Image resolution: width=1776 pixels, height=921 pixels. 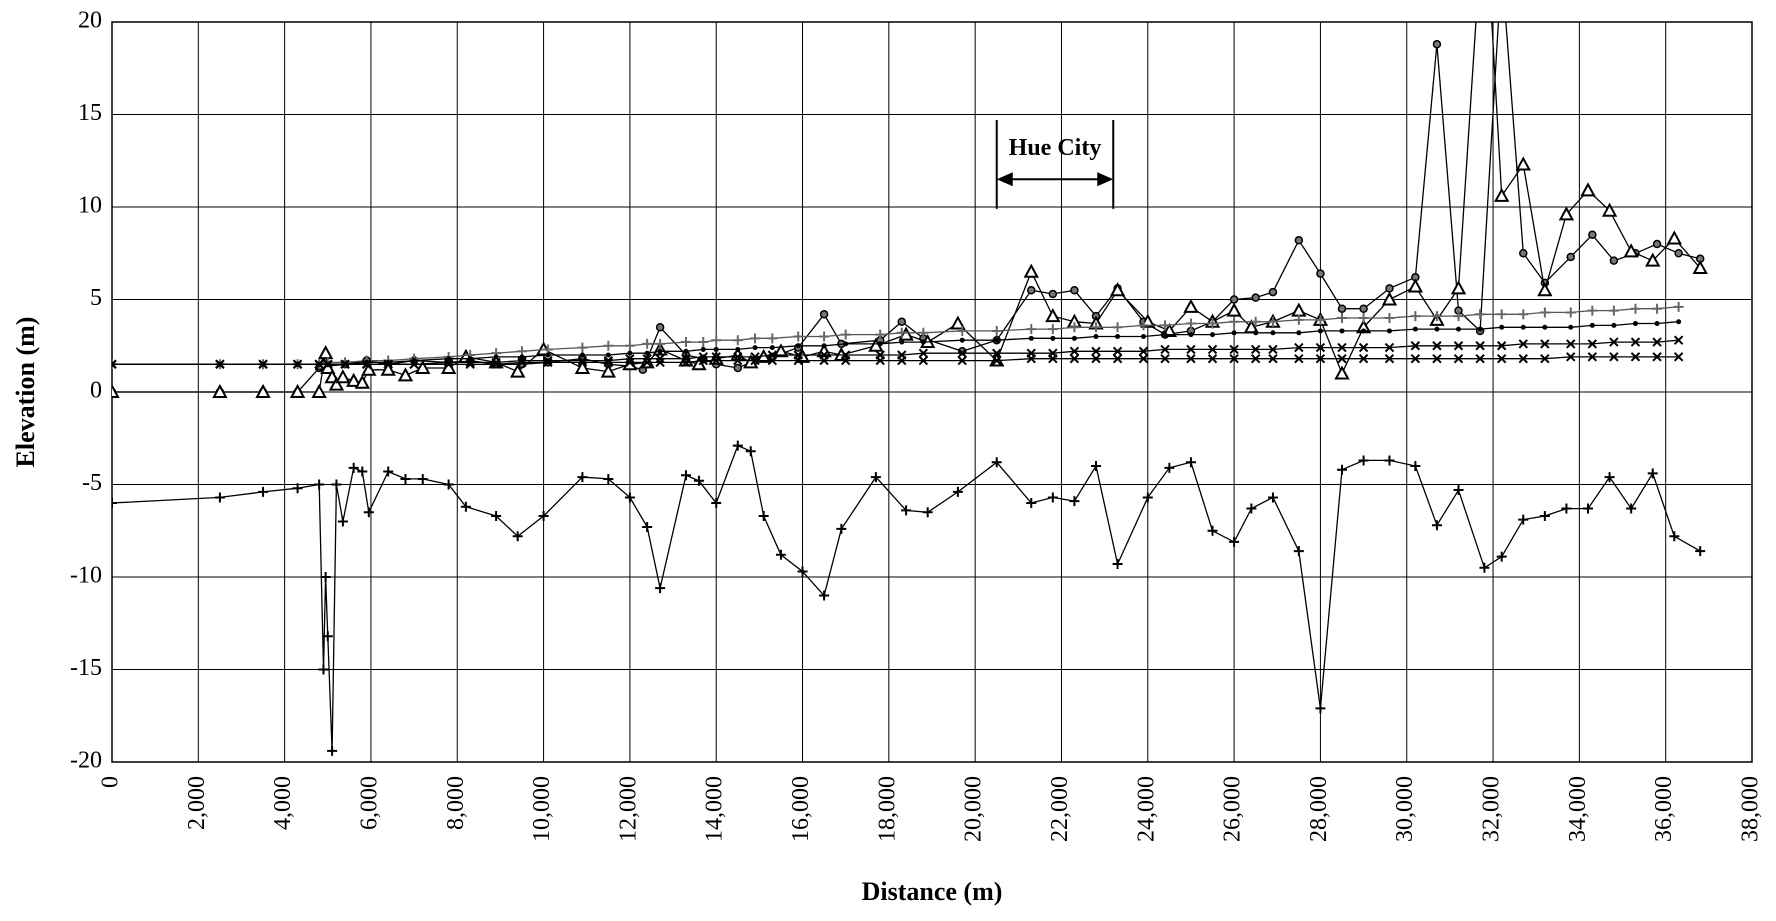 What do you see at coordinates (90, 21) in the screenshot?
I see `y-tick-label: 20` at bounding box center [90, 21].